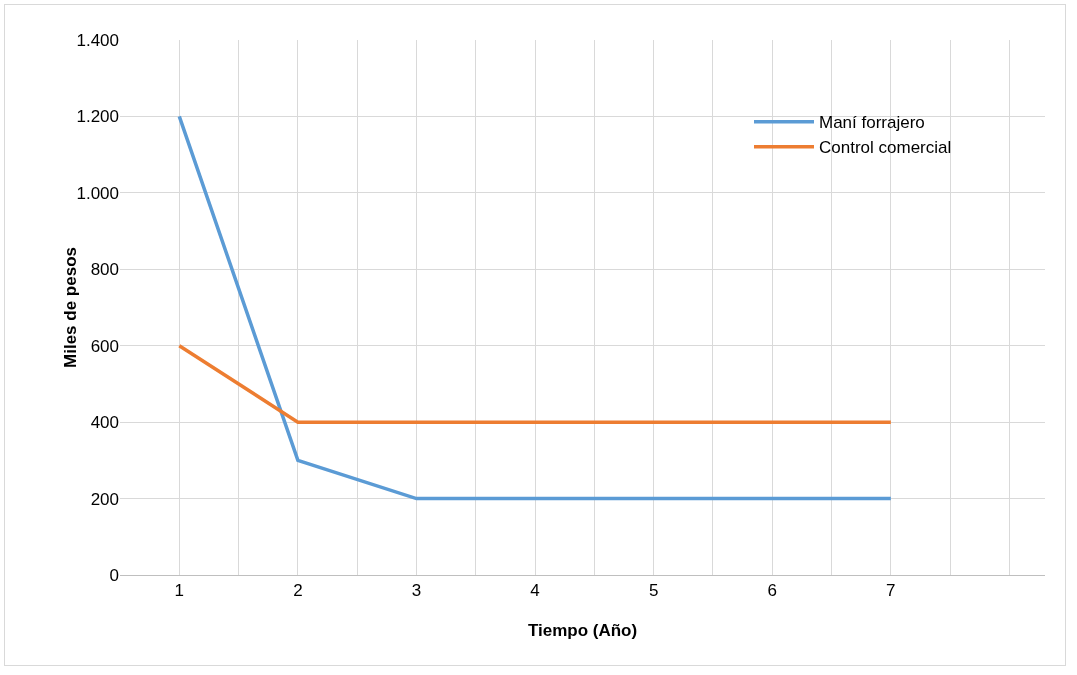 The height and width of the screenshot is (675, 1077). I want to click on x-tick-label: 2, so click(298, 591).